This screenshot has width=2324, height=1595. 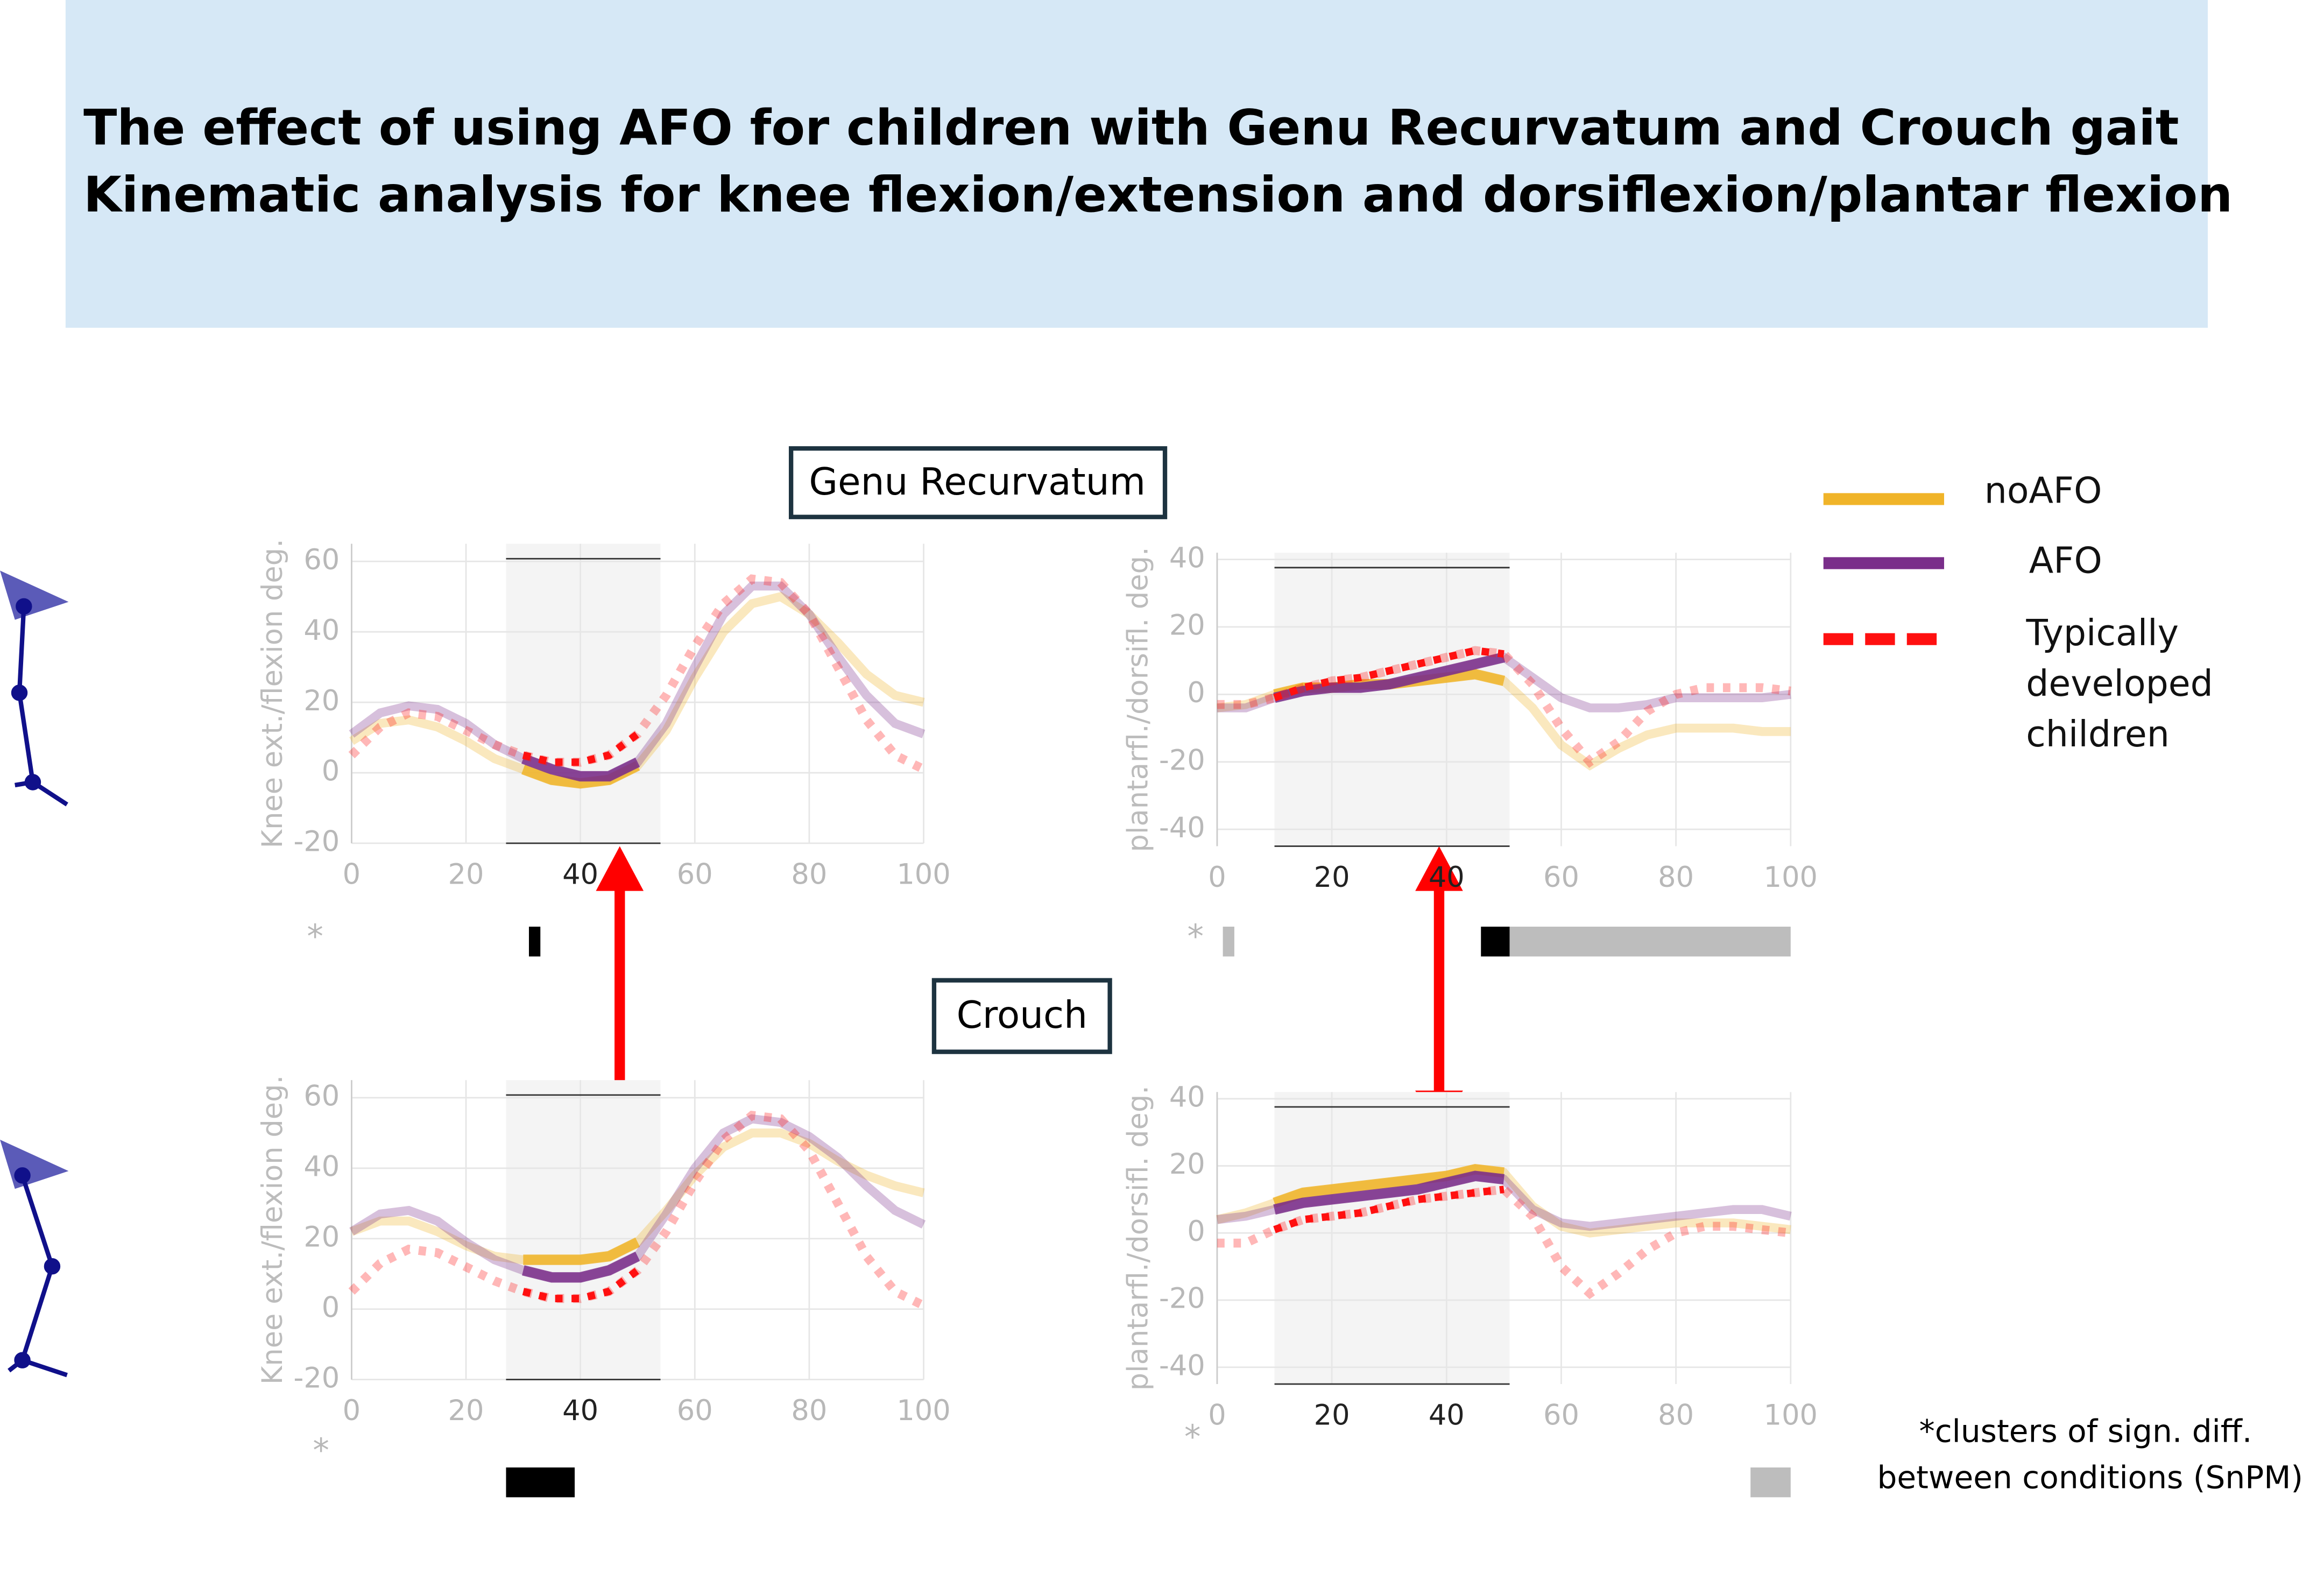 I want to click on stick-figure, so click(x=34, y=974).